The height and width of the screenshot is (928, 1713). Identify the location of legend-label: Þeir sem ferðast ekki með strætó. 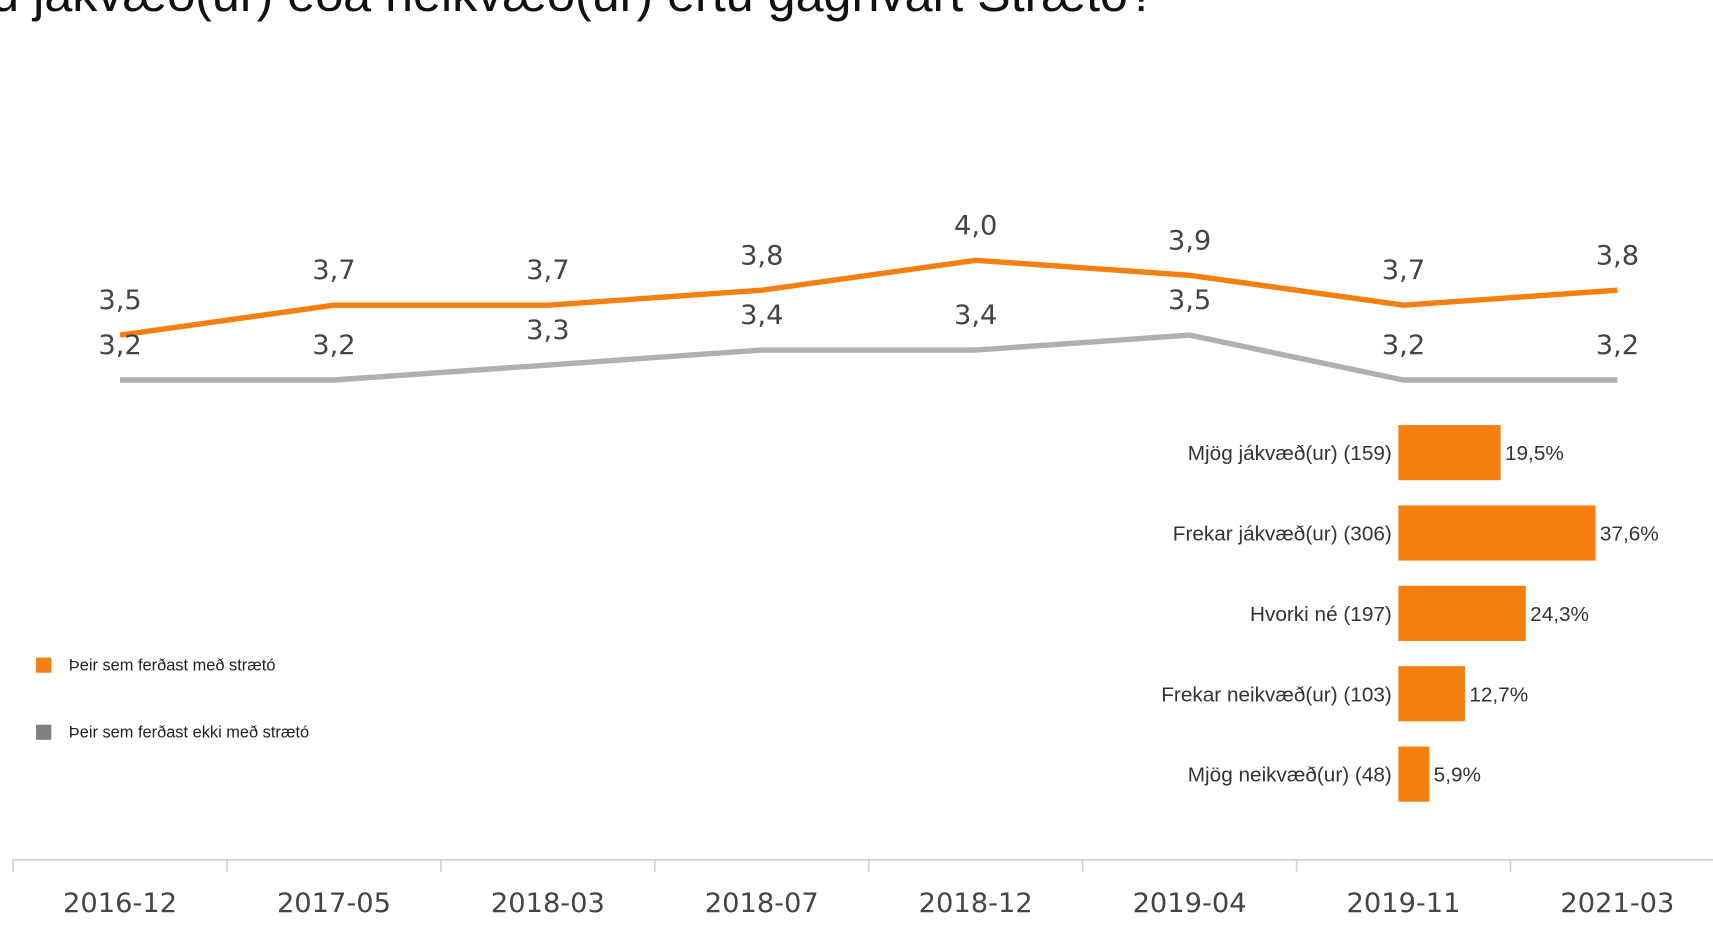
(189, 733).